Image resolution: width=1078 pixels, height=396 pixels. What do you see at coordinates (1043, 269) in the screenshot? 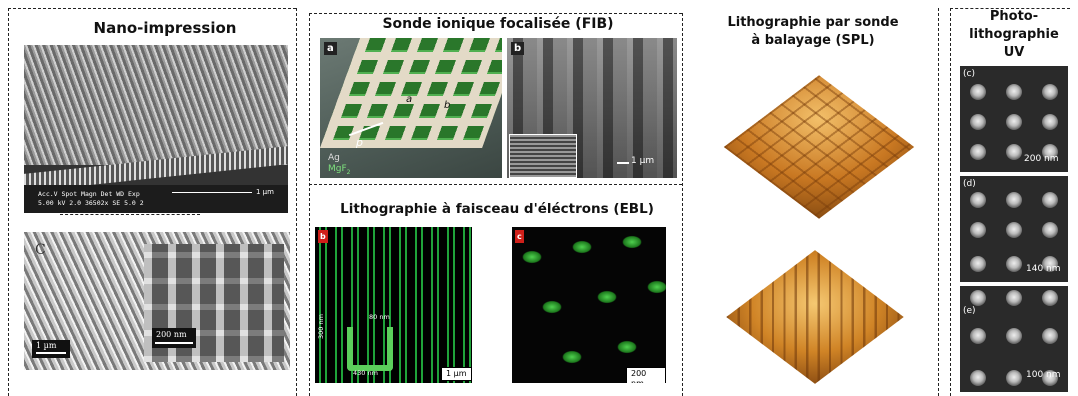
I see `uv-d-scale-label: 140 nm` at bounding box center [1043, 269].